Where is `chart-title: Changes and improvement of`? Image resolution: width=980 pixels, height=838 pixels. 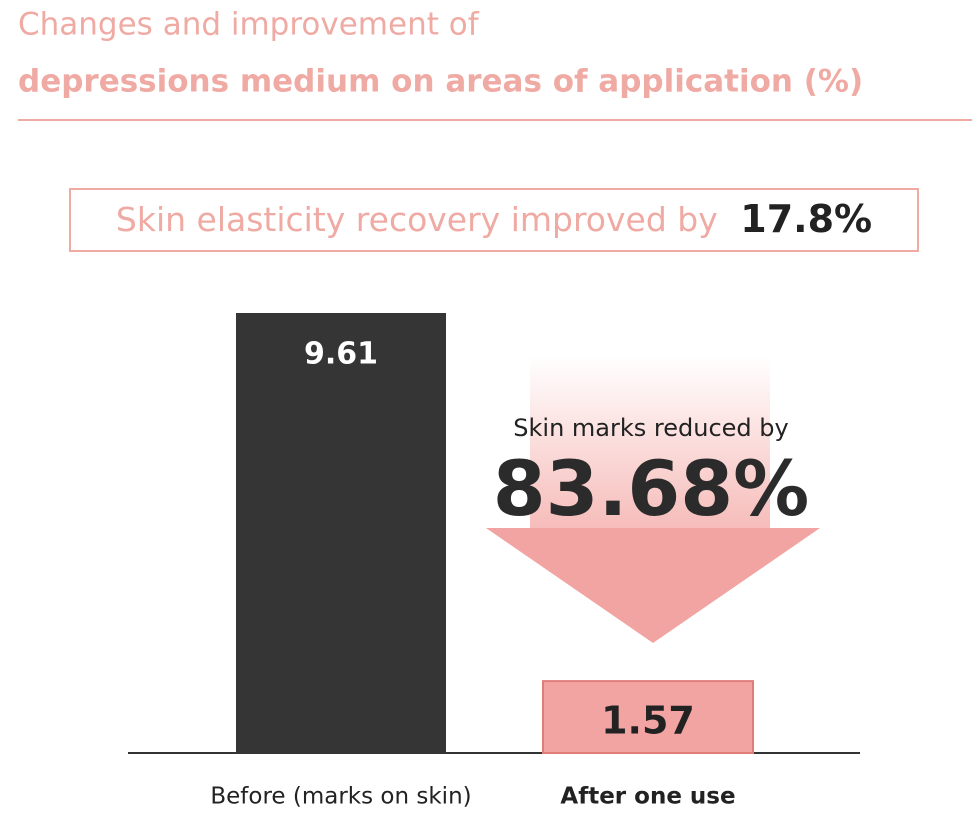
chart-title: Changes and improvement of is located at coordinates (249, 25).